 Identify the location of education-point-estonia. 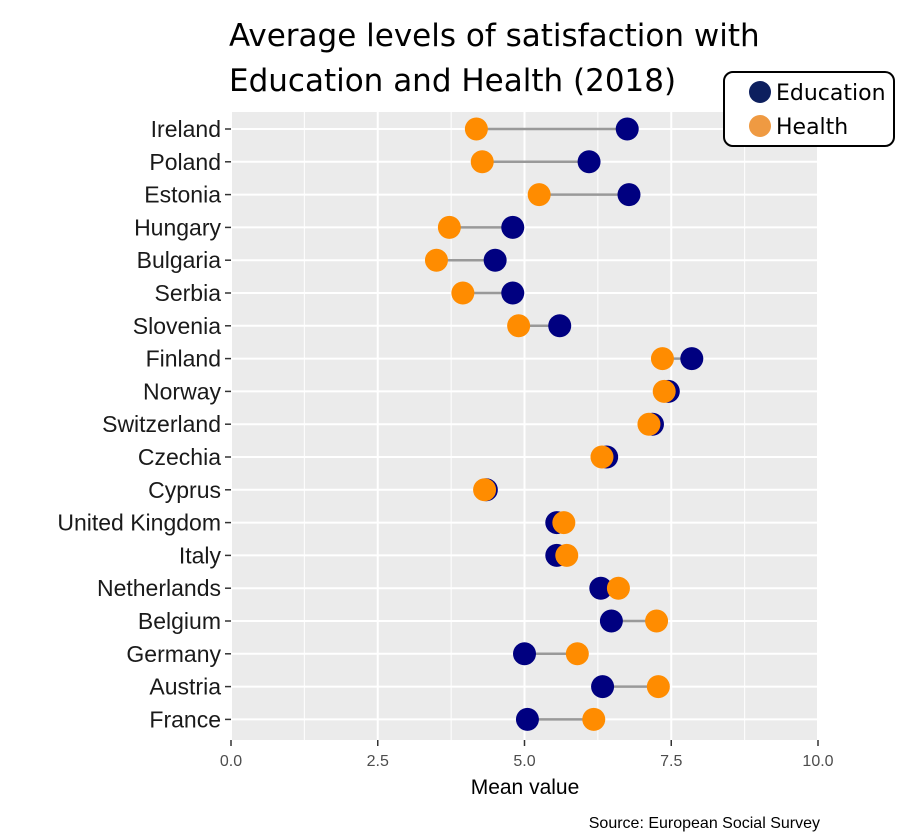
(629, 195).